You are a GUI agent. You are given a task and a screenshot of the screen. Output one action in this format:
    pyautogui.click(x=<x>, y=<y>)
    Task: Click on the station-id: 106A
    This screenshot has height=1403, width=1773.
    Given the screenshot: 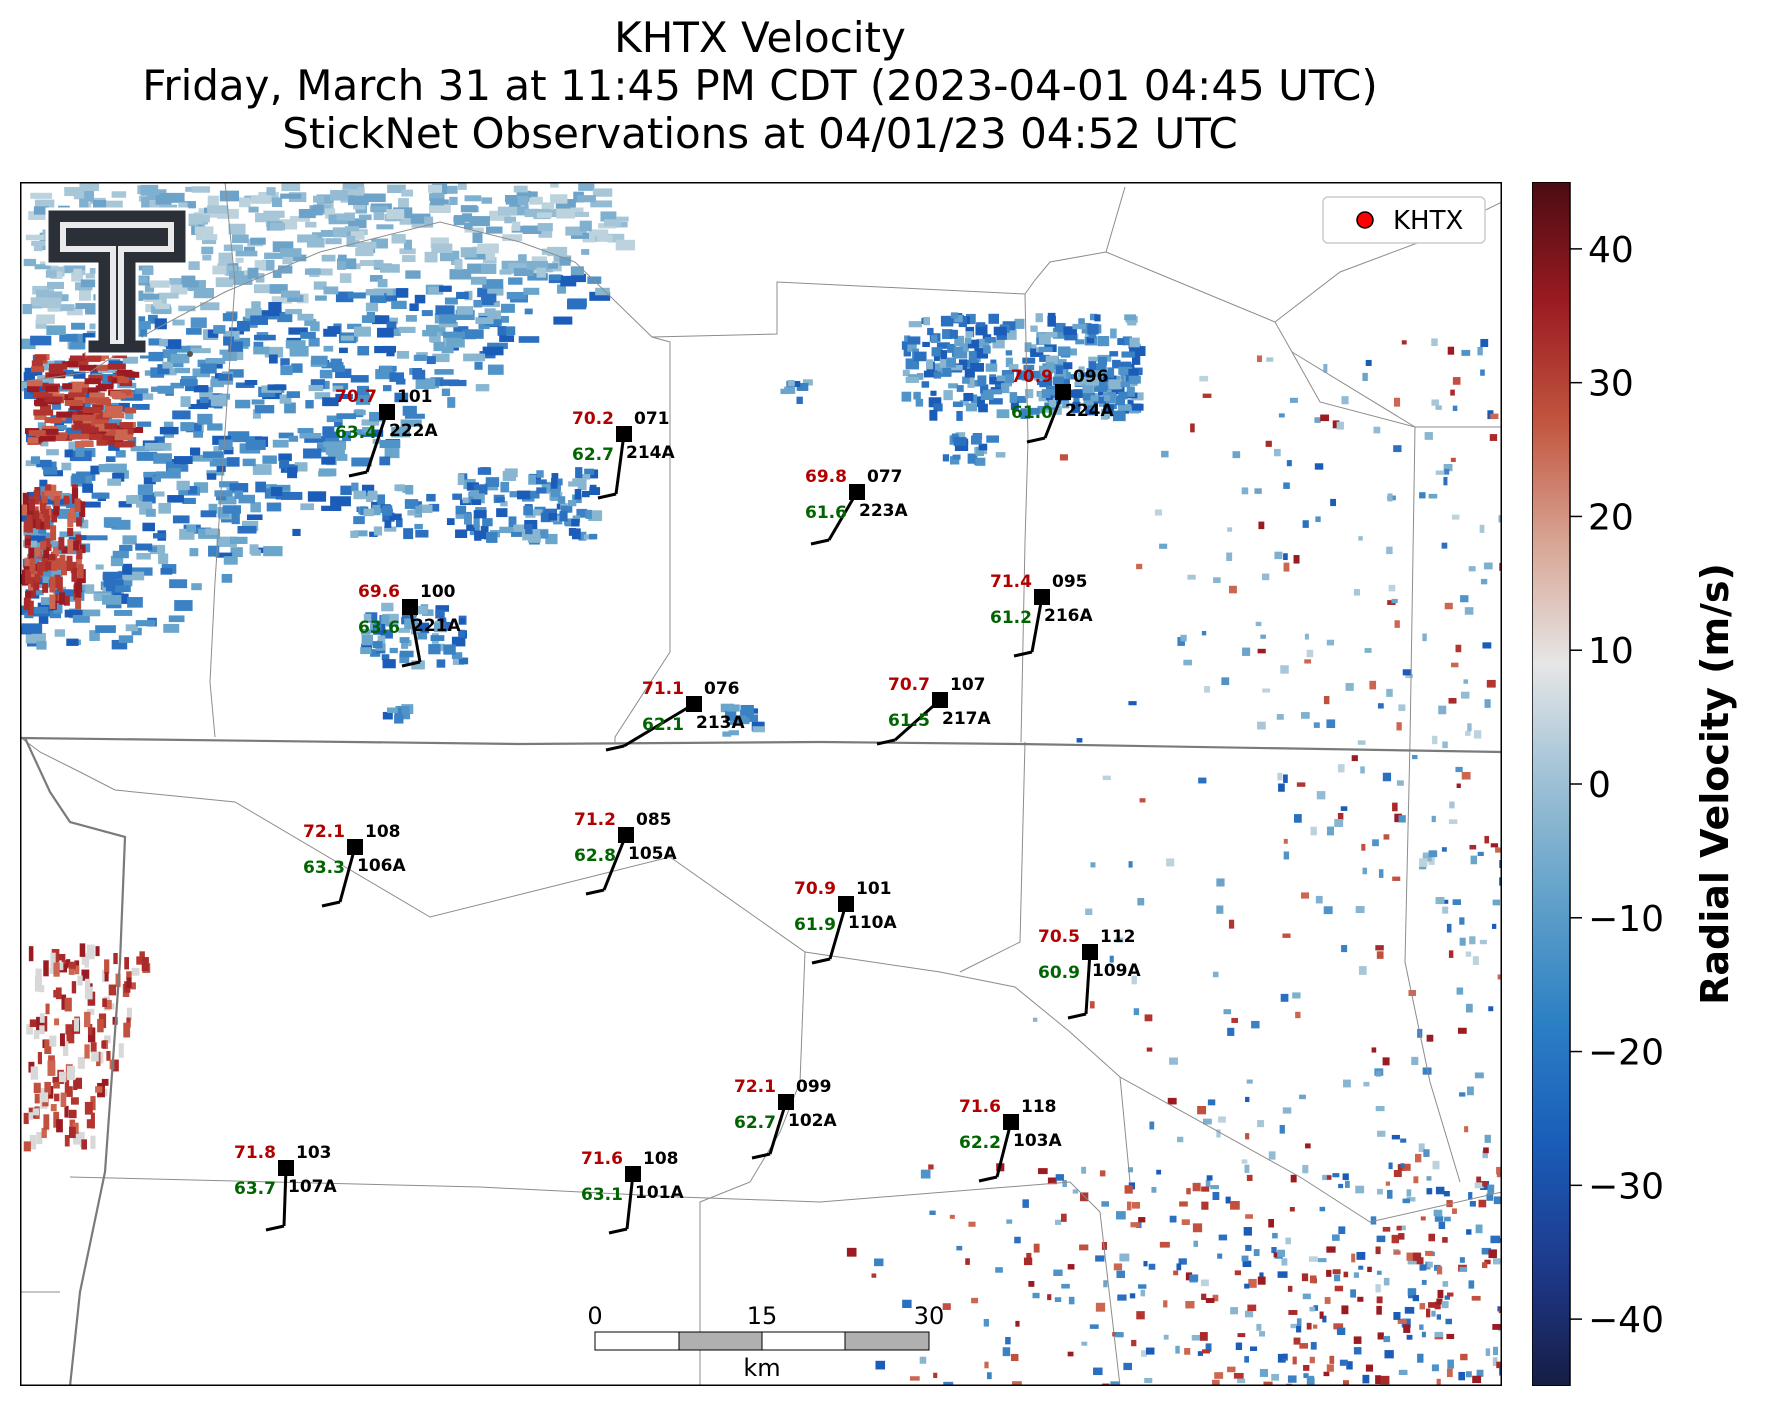 What is the action you would take?
    pyautogui.click(x=381, y=866)
    